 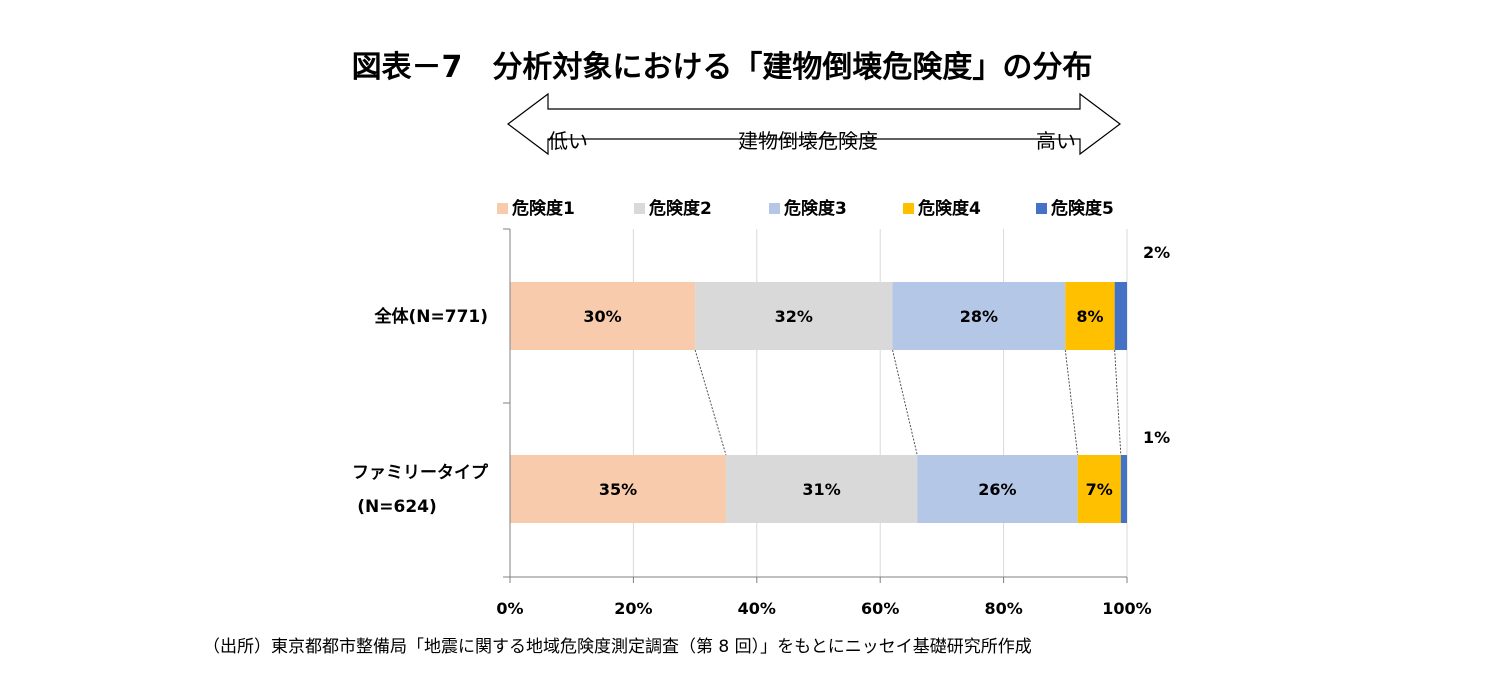 I want to click on data-label-1-4: 8%, so click(x=1089, y=316).